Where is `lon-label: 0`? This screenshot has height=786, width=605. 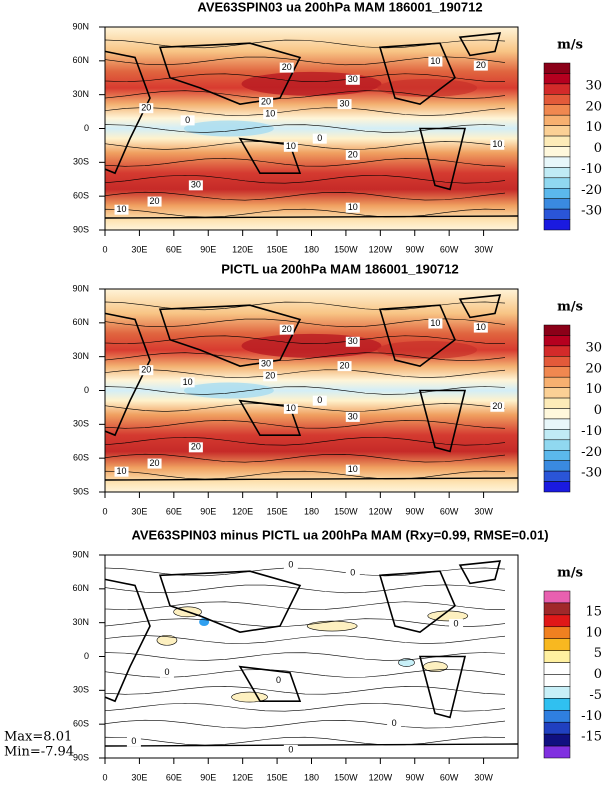 lon-label: 0 is located at coordinates (104, 249).